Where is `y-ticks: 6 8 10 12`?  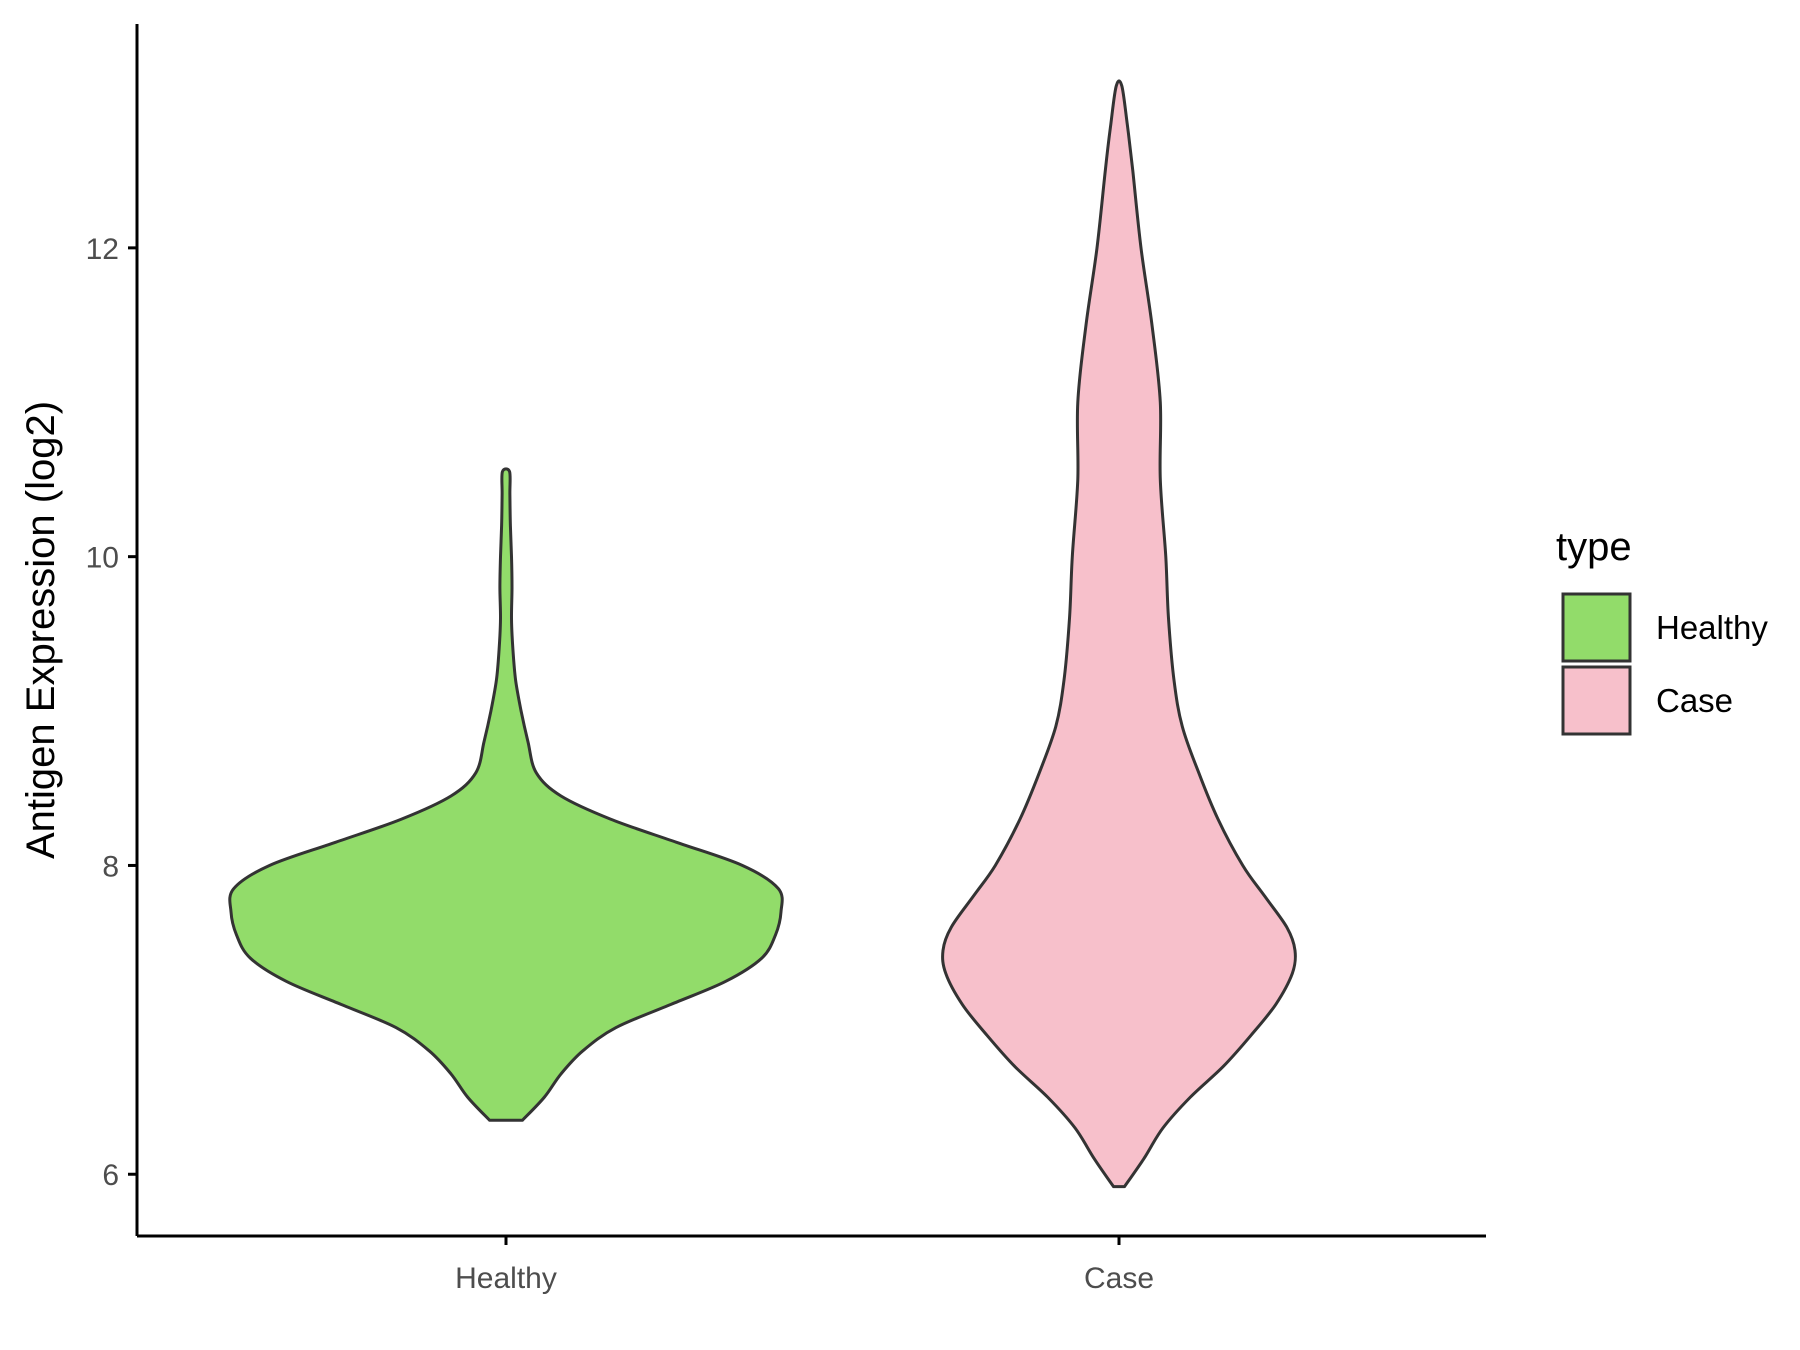
y-ticks: 6 8 10 12 is located at coordinates (111, 712).